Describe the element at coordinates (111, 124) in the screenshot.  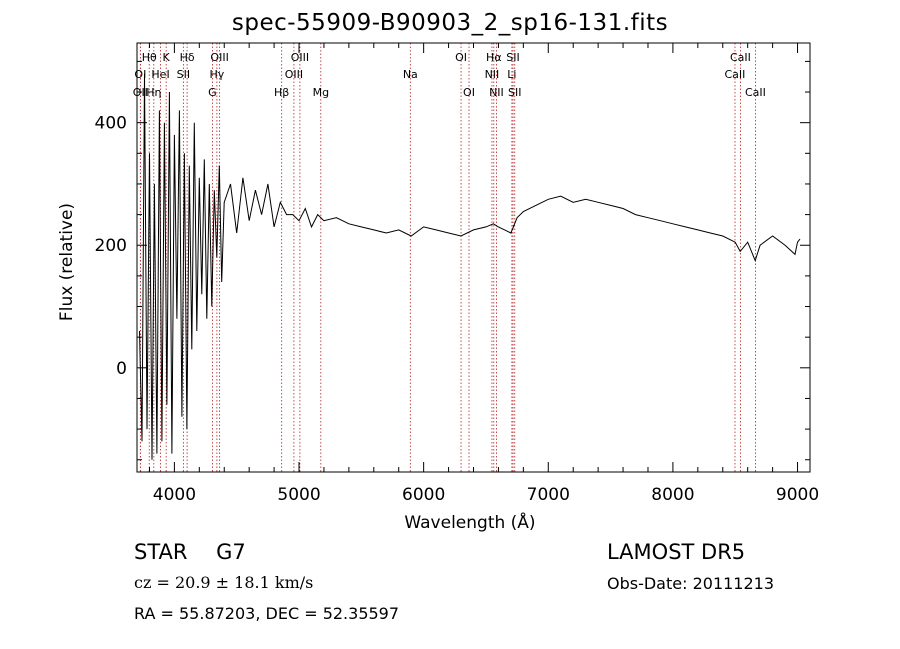
I see `y-tick-label: 400` at that location.